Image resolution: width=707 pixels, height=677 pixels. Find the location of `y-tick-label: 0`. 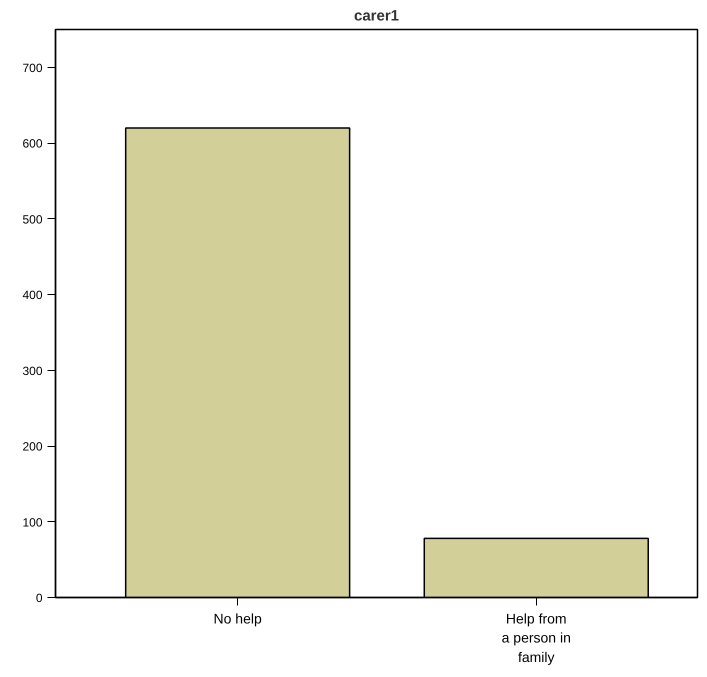

y-tick-label: 0 is located at coordinates (39, 598).